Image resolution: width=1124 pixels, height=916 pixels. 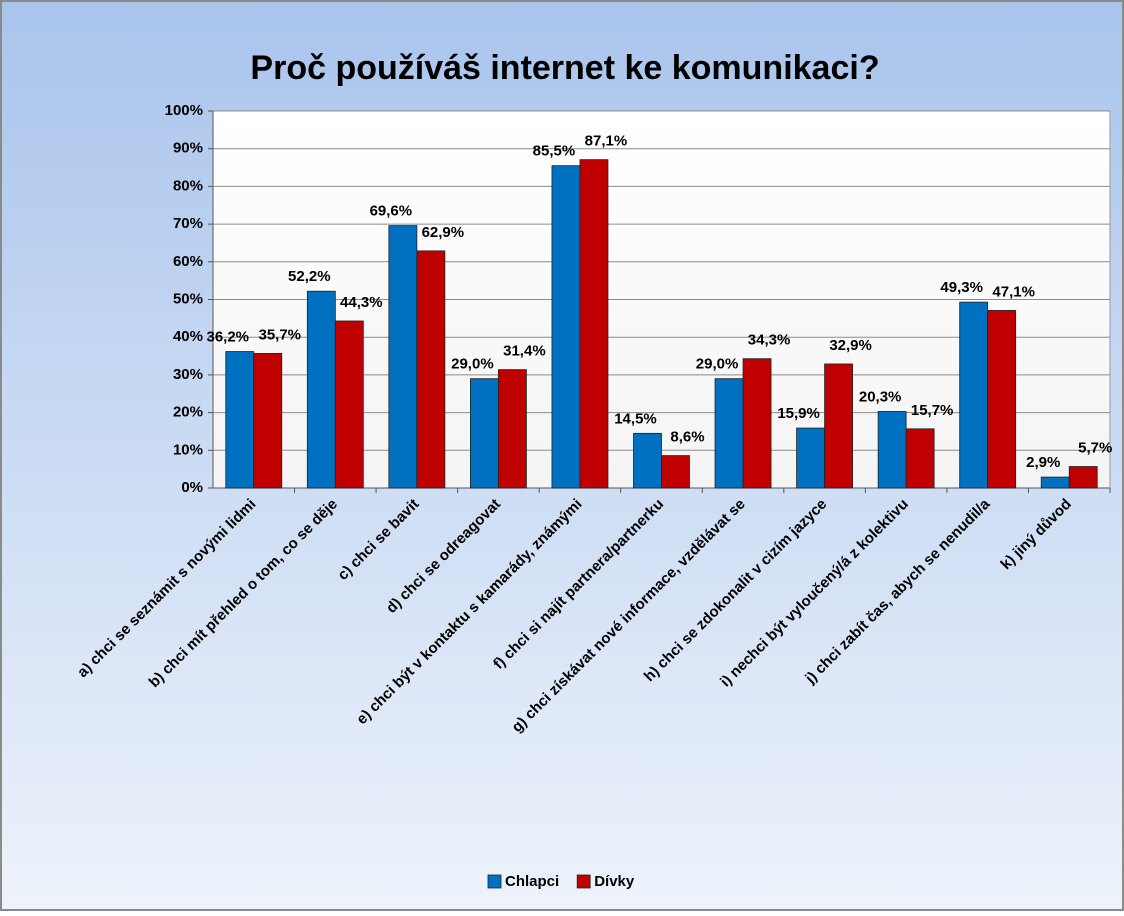 What do you see at coordinates (443, 232) in the screenshot?
I see `data-label: 62,9%` at bounding box center [443, 232].